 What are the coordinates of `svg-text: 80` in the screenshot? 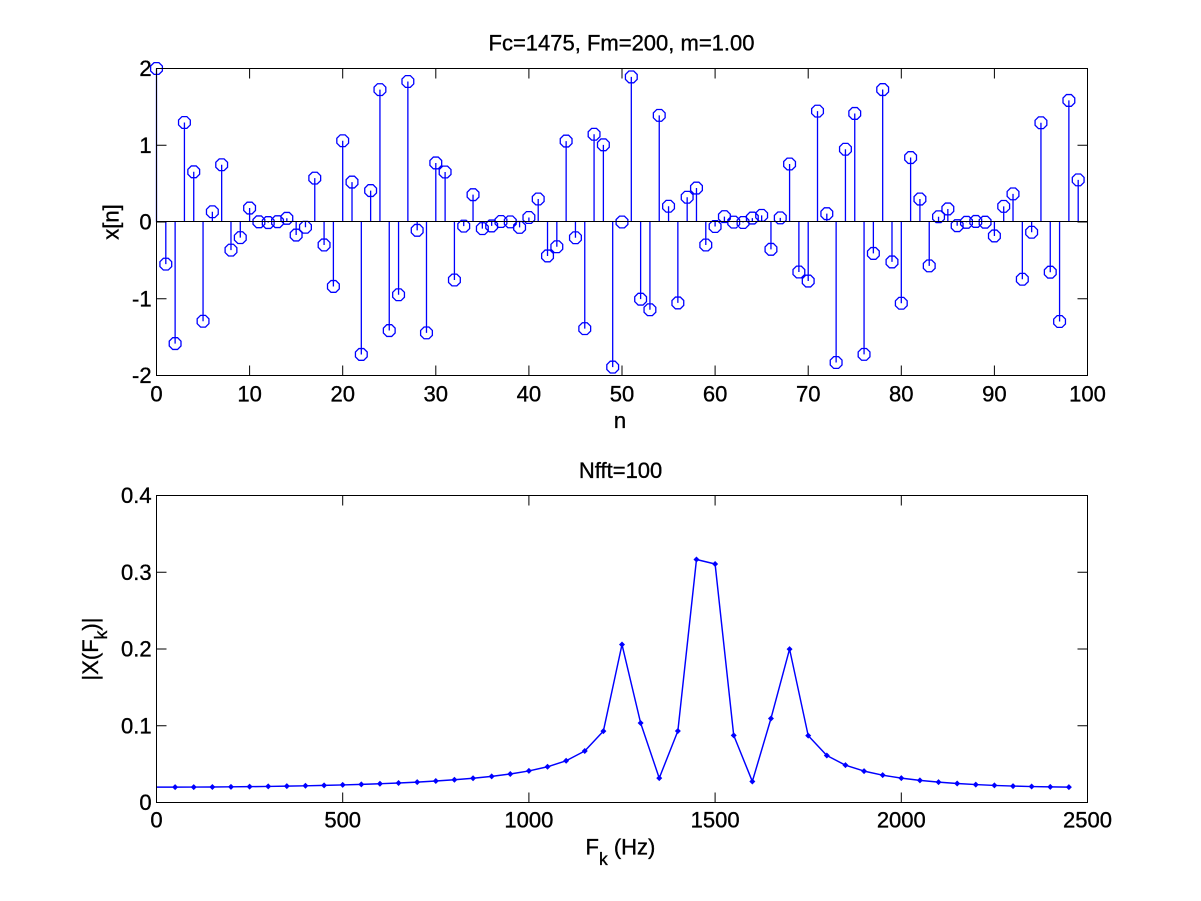 It's located at (901, 394).